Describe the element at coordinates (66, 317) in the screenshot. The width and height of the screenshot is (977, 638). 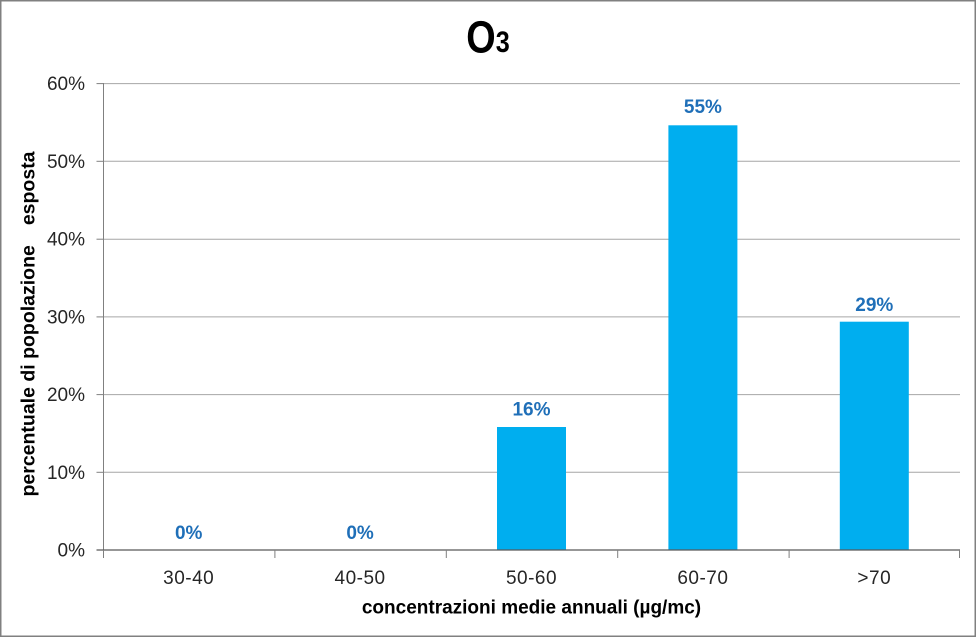
I see `svg-text: 30%` at that location.